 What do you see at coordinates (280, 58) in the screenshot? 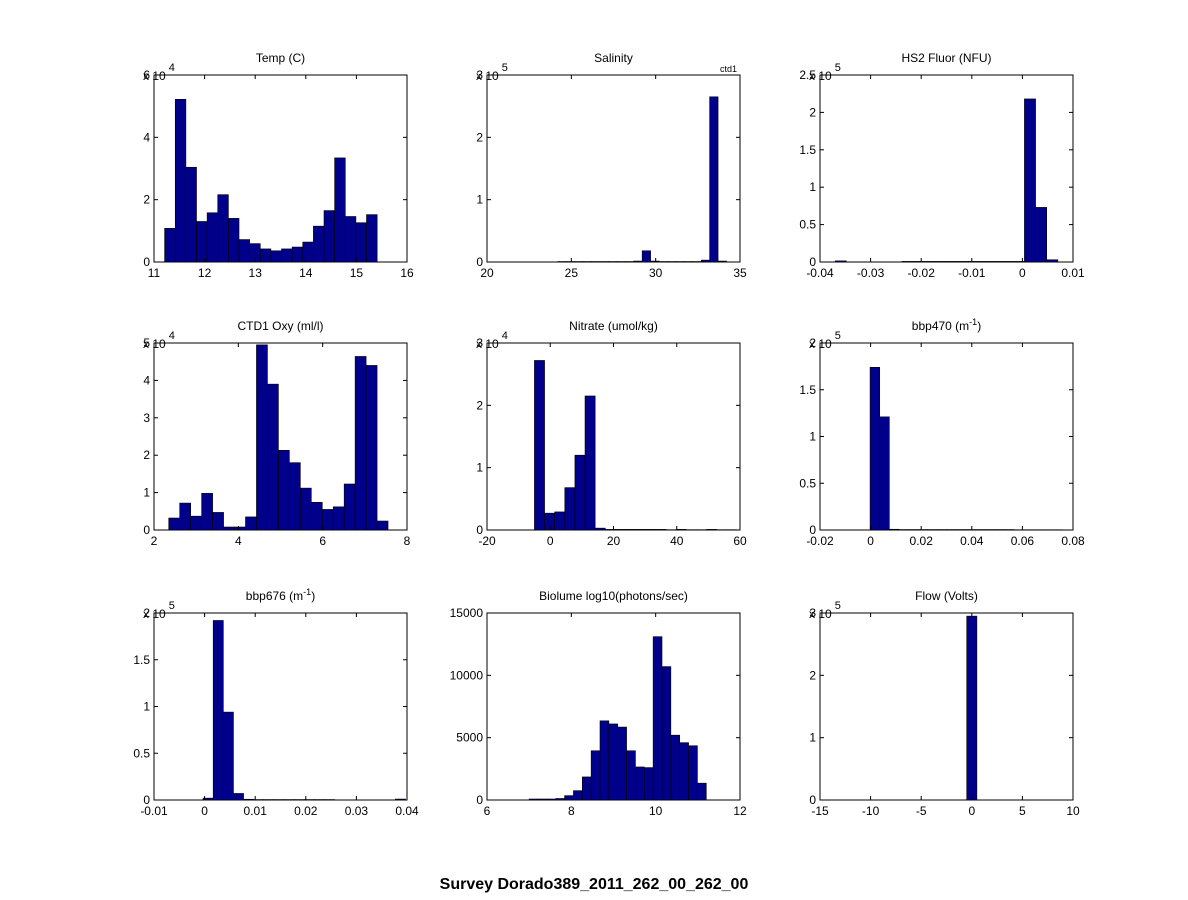
I see `subplot-title-text: Temp (C)` at bounding box center [280, 58].